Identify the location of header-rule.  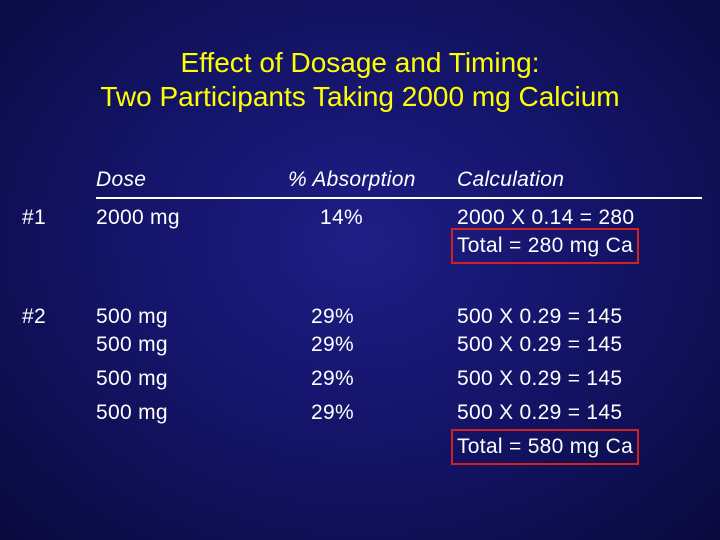
(399, 198).